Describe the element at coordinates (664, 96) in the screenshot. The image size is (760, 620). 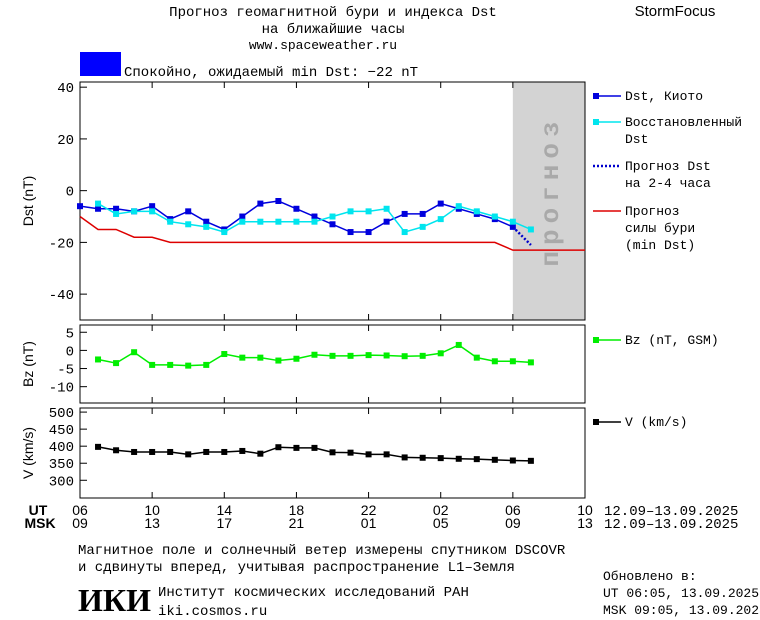
I see `legend-entry: Dst, Киото` at that location.